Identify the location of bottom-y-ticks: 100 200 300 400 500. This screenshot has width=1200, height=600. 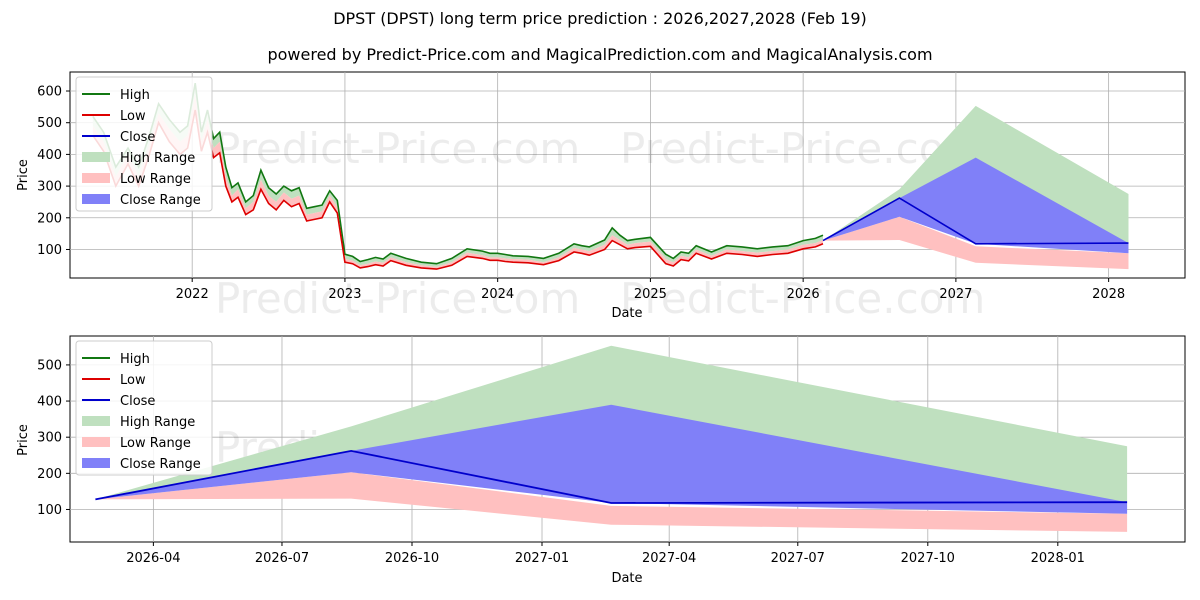
(53, 438).